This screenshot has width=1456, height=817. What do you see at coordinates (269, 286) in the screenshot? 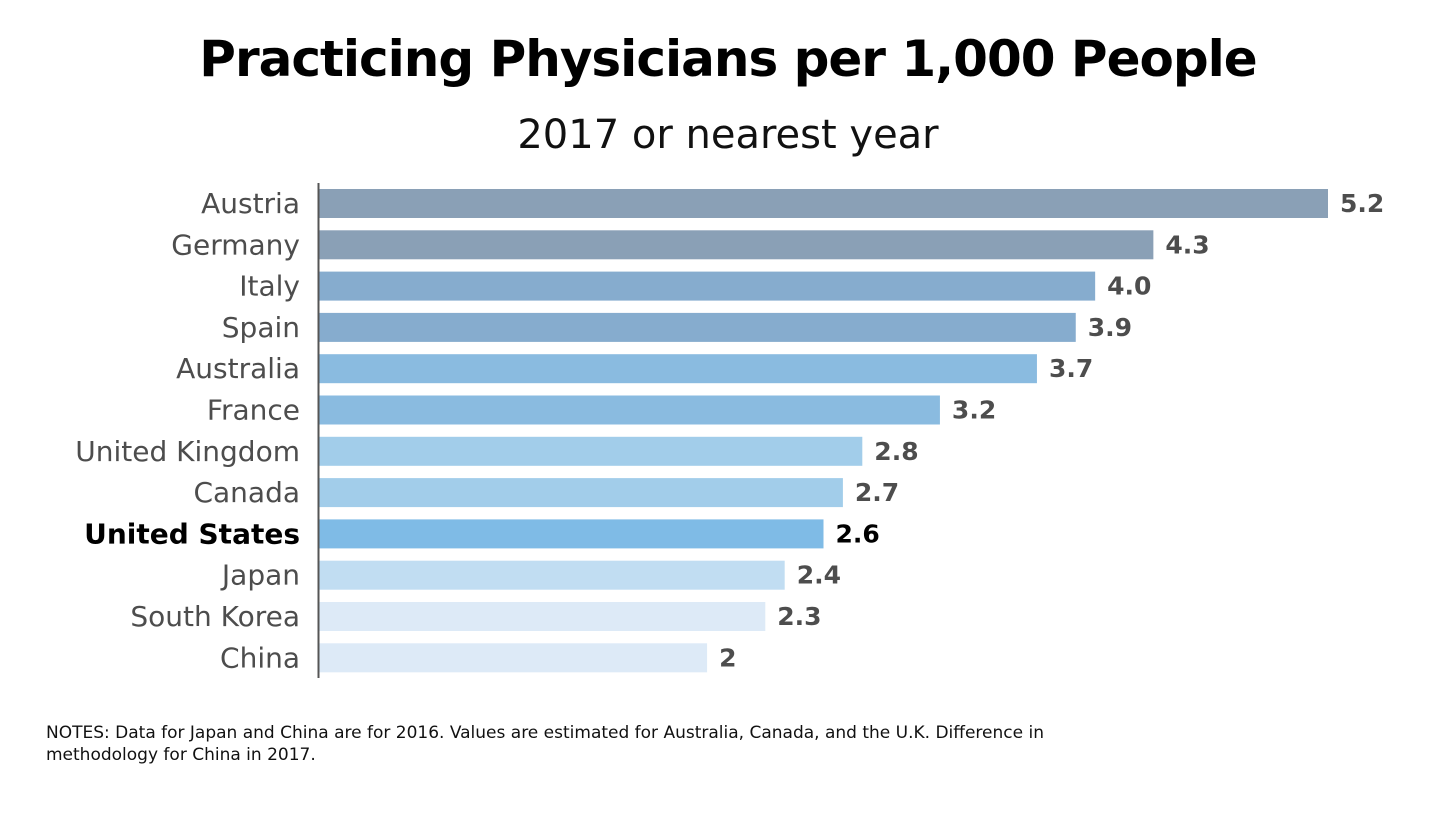
I see `category-label: Italy` at bounding box center [269, 286].